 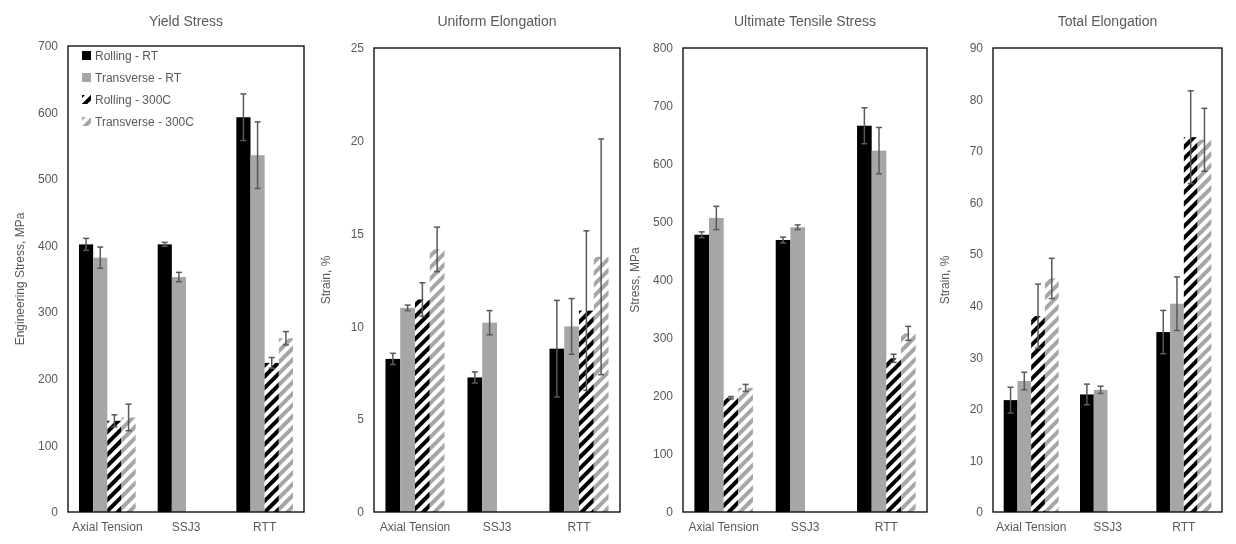 What do you see at coordinates (976, 254) in the screenshot?
I see `y-tick-label: 50` at bounding box center [976, 254].